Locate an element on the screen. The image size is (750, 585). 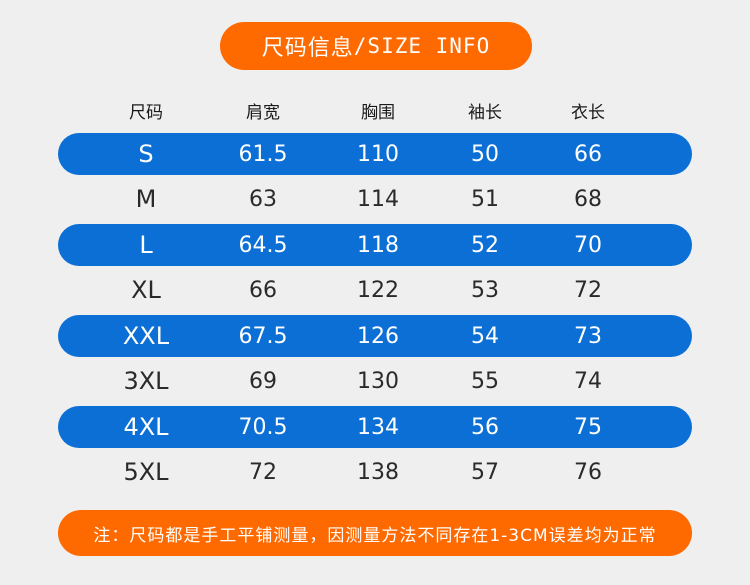
table-row: M 63 114 51 68 is located at coordinates (375, 199).